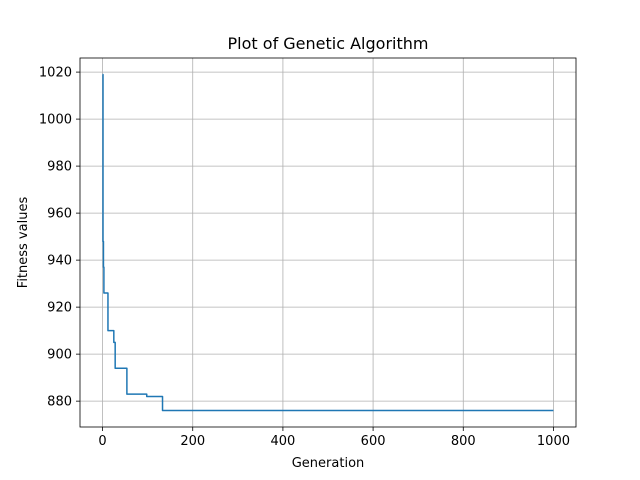 This screenshot has width=640, height=480. I want to click on x-tick-label: 600, so click(373, 441).